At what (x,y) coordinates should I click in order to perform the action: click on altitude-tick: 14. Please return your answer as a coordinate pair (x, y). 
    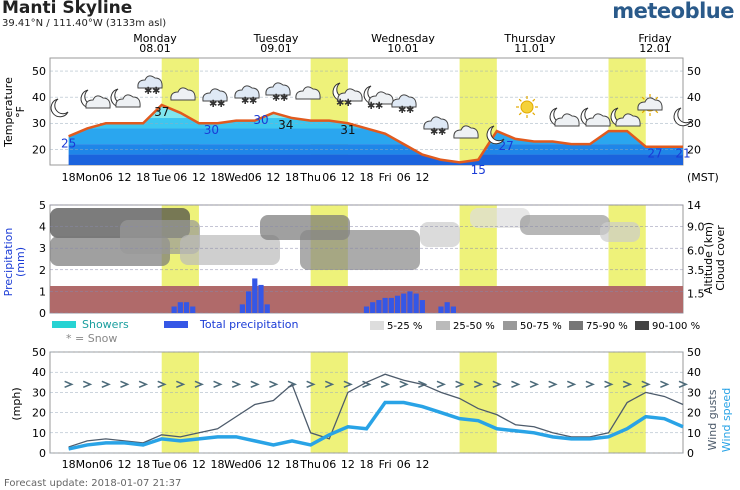
    Looking at the image, I should click on (694, 205).